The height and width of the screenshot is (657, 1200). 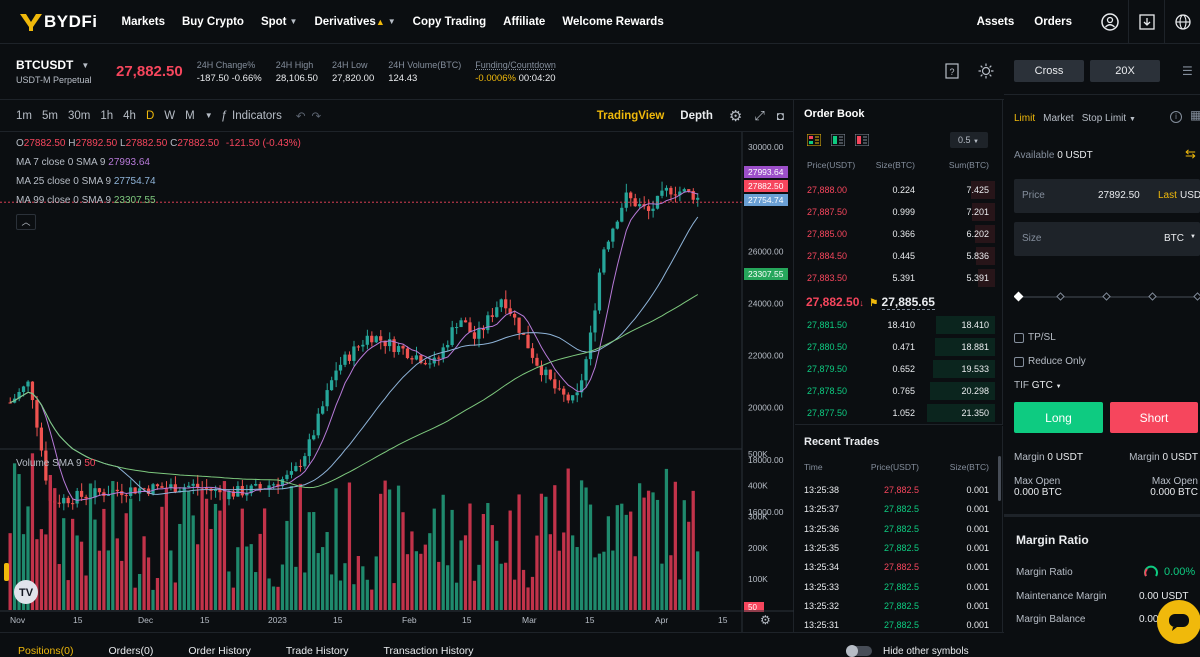 What do you see at coordinates (1049, 71) in the screenshot?
I see `margin-mode-cross-button: Cross` at bounding box center [1049, 71].